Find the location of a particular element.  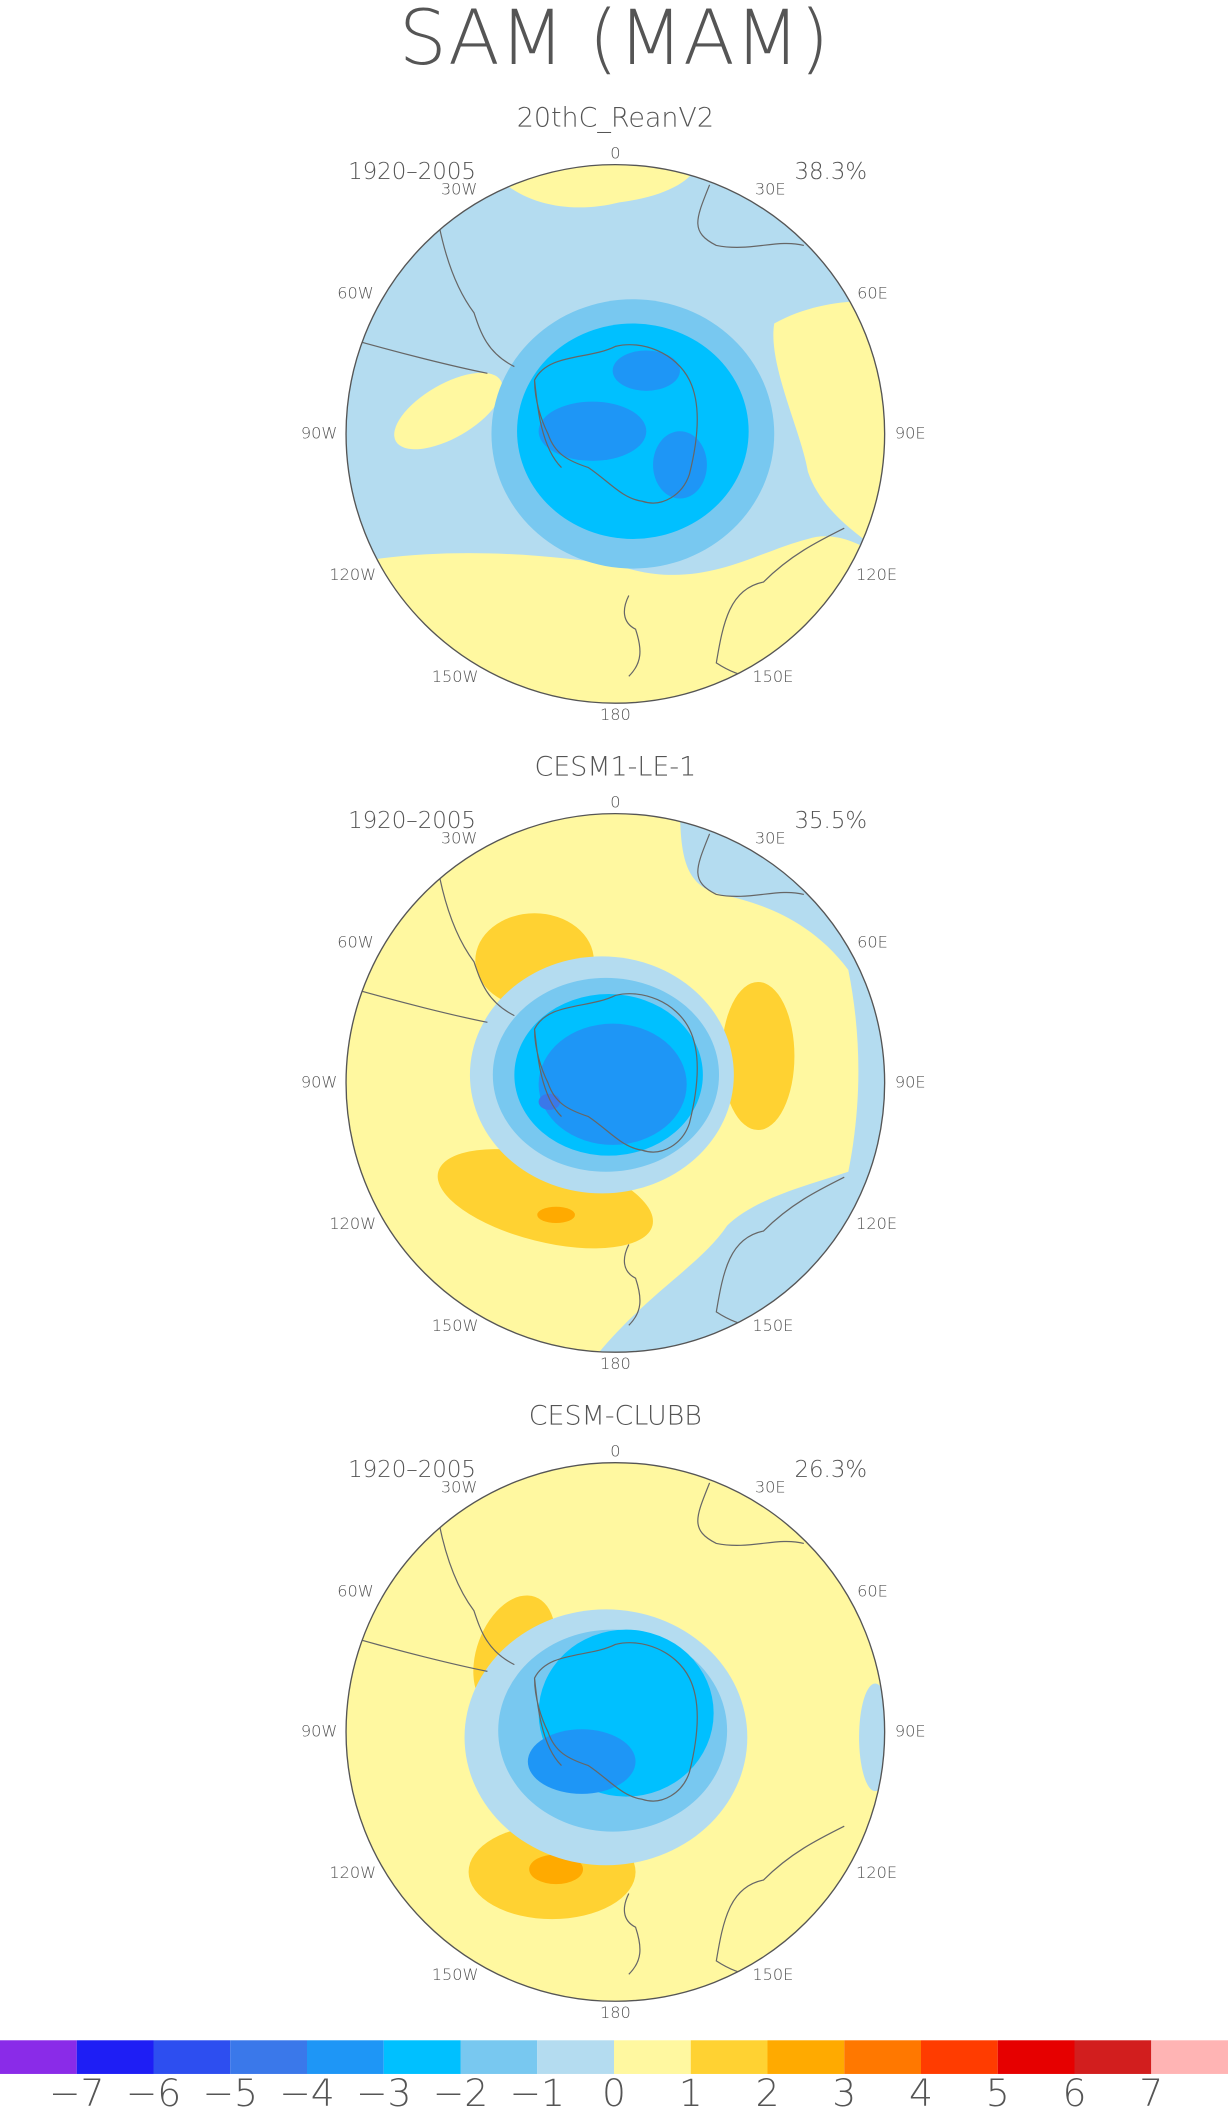

colorbar-label: 2 is located at coordinates (768, 2091).